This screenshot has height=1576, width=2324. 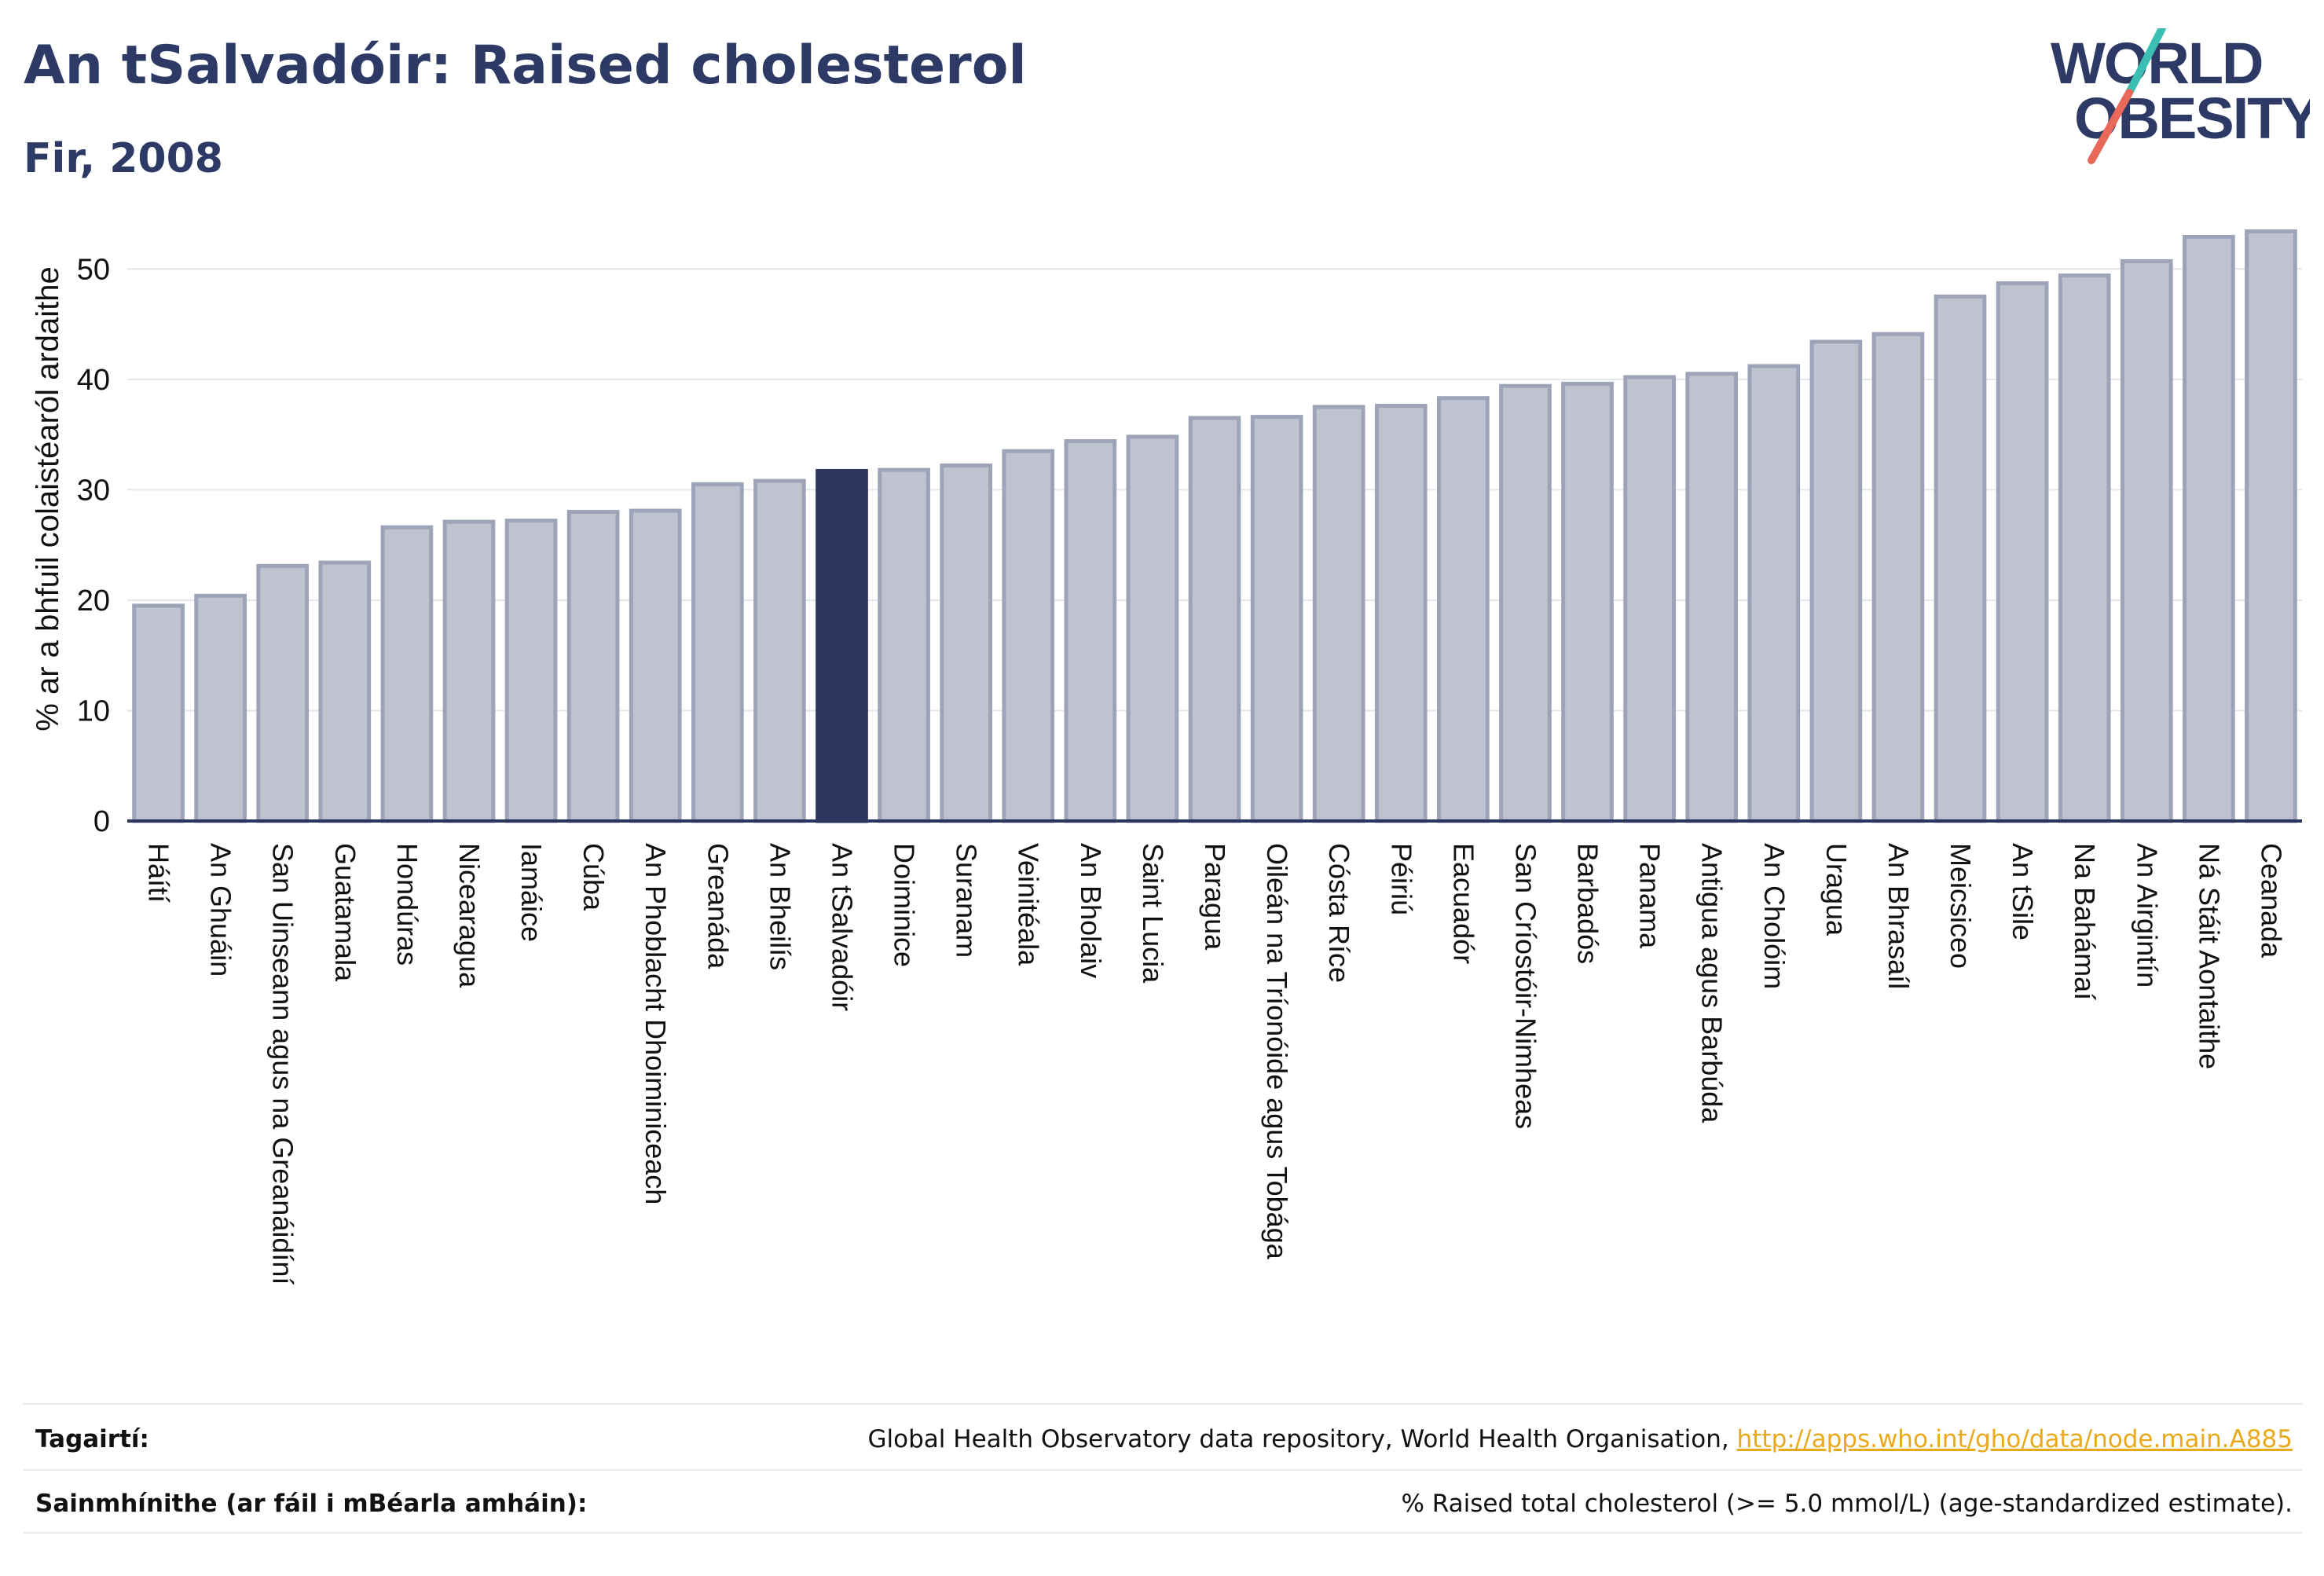 What do you see at coordinates (283, 1064) in the screenshot?
I see `x-tick-label: San Uinseann agus na Greanáidíní` at bounding box center [283, 1064].